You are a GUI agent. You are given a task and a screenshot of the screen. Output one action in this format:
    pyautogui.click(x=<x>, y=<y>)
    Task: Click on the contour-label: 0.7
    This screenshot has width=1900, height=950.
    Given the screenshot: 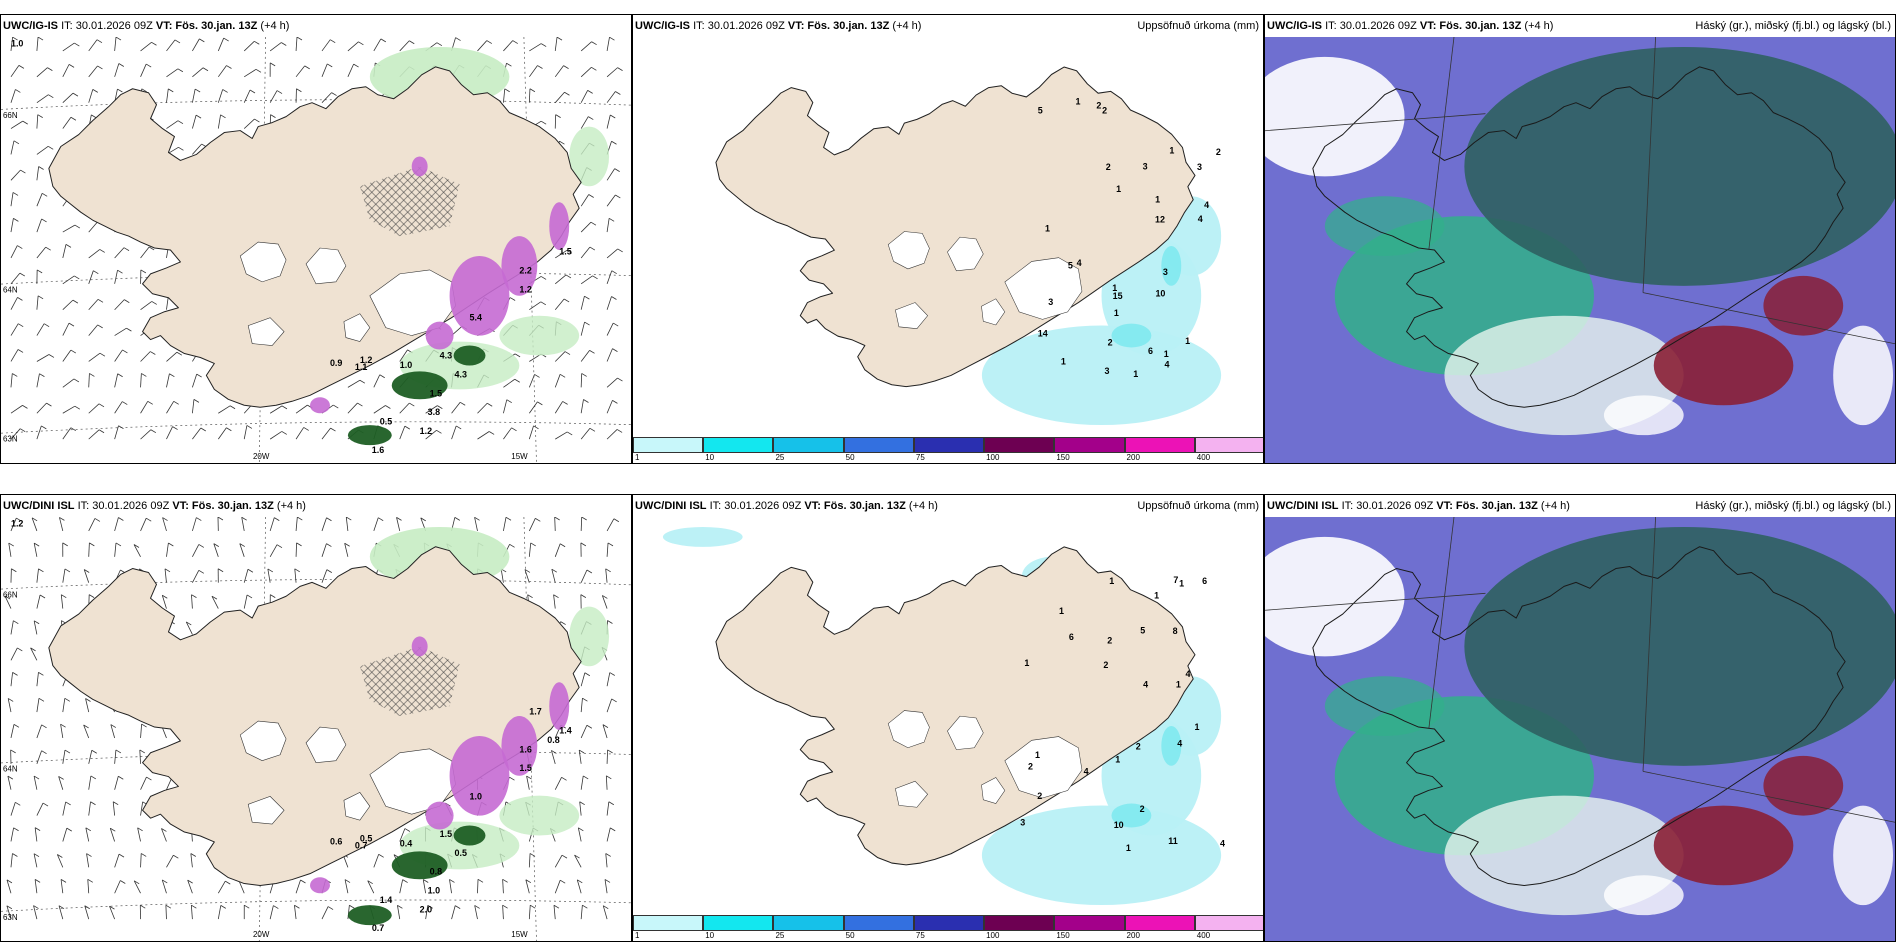 What is the action you would take?
    pyautogui.click(x=361, y=845)
    